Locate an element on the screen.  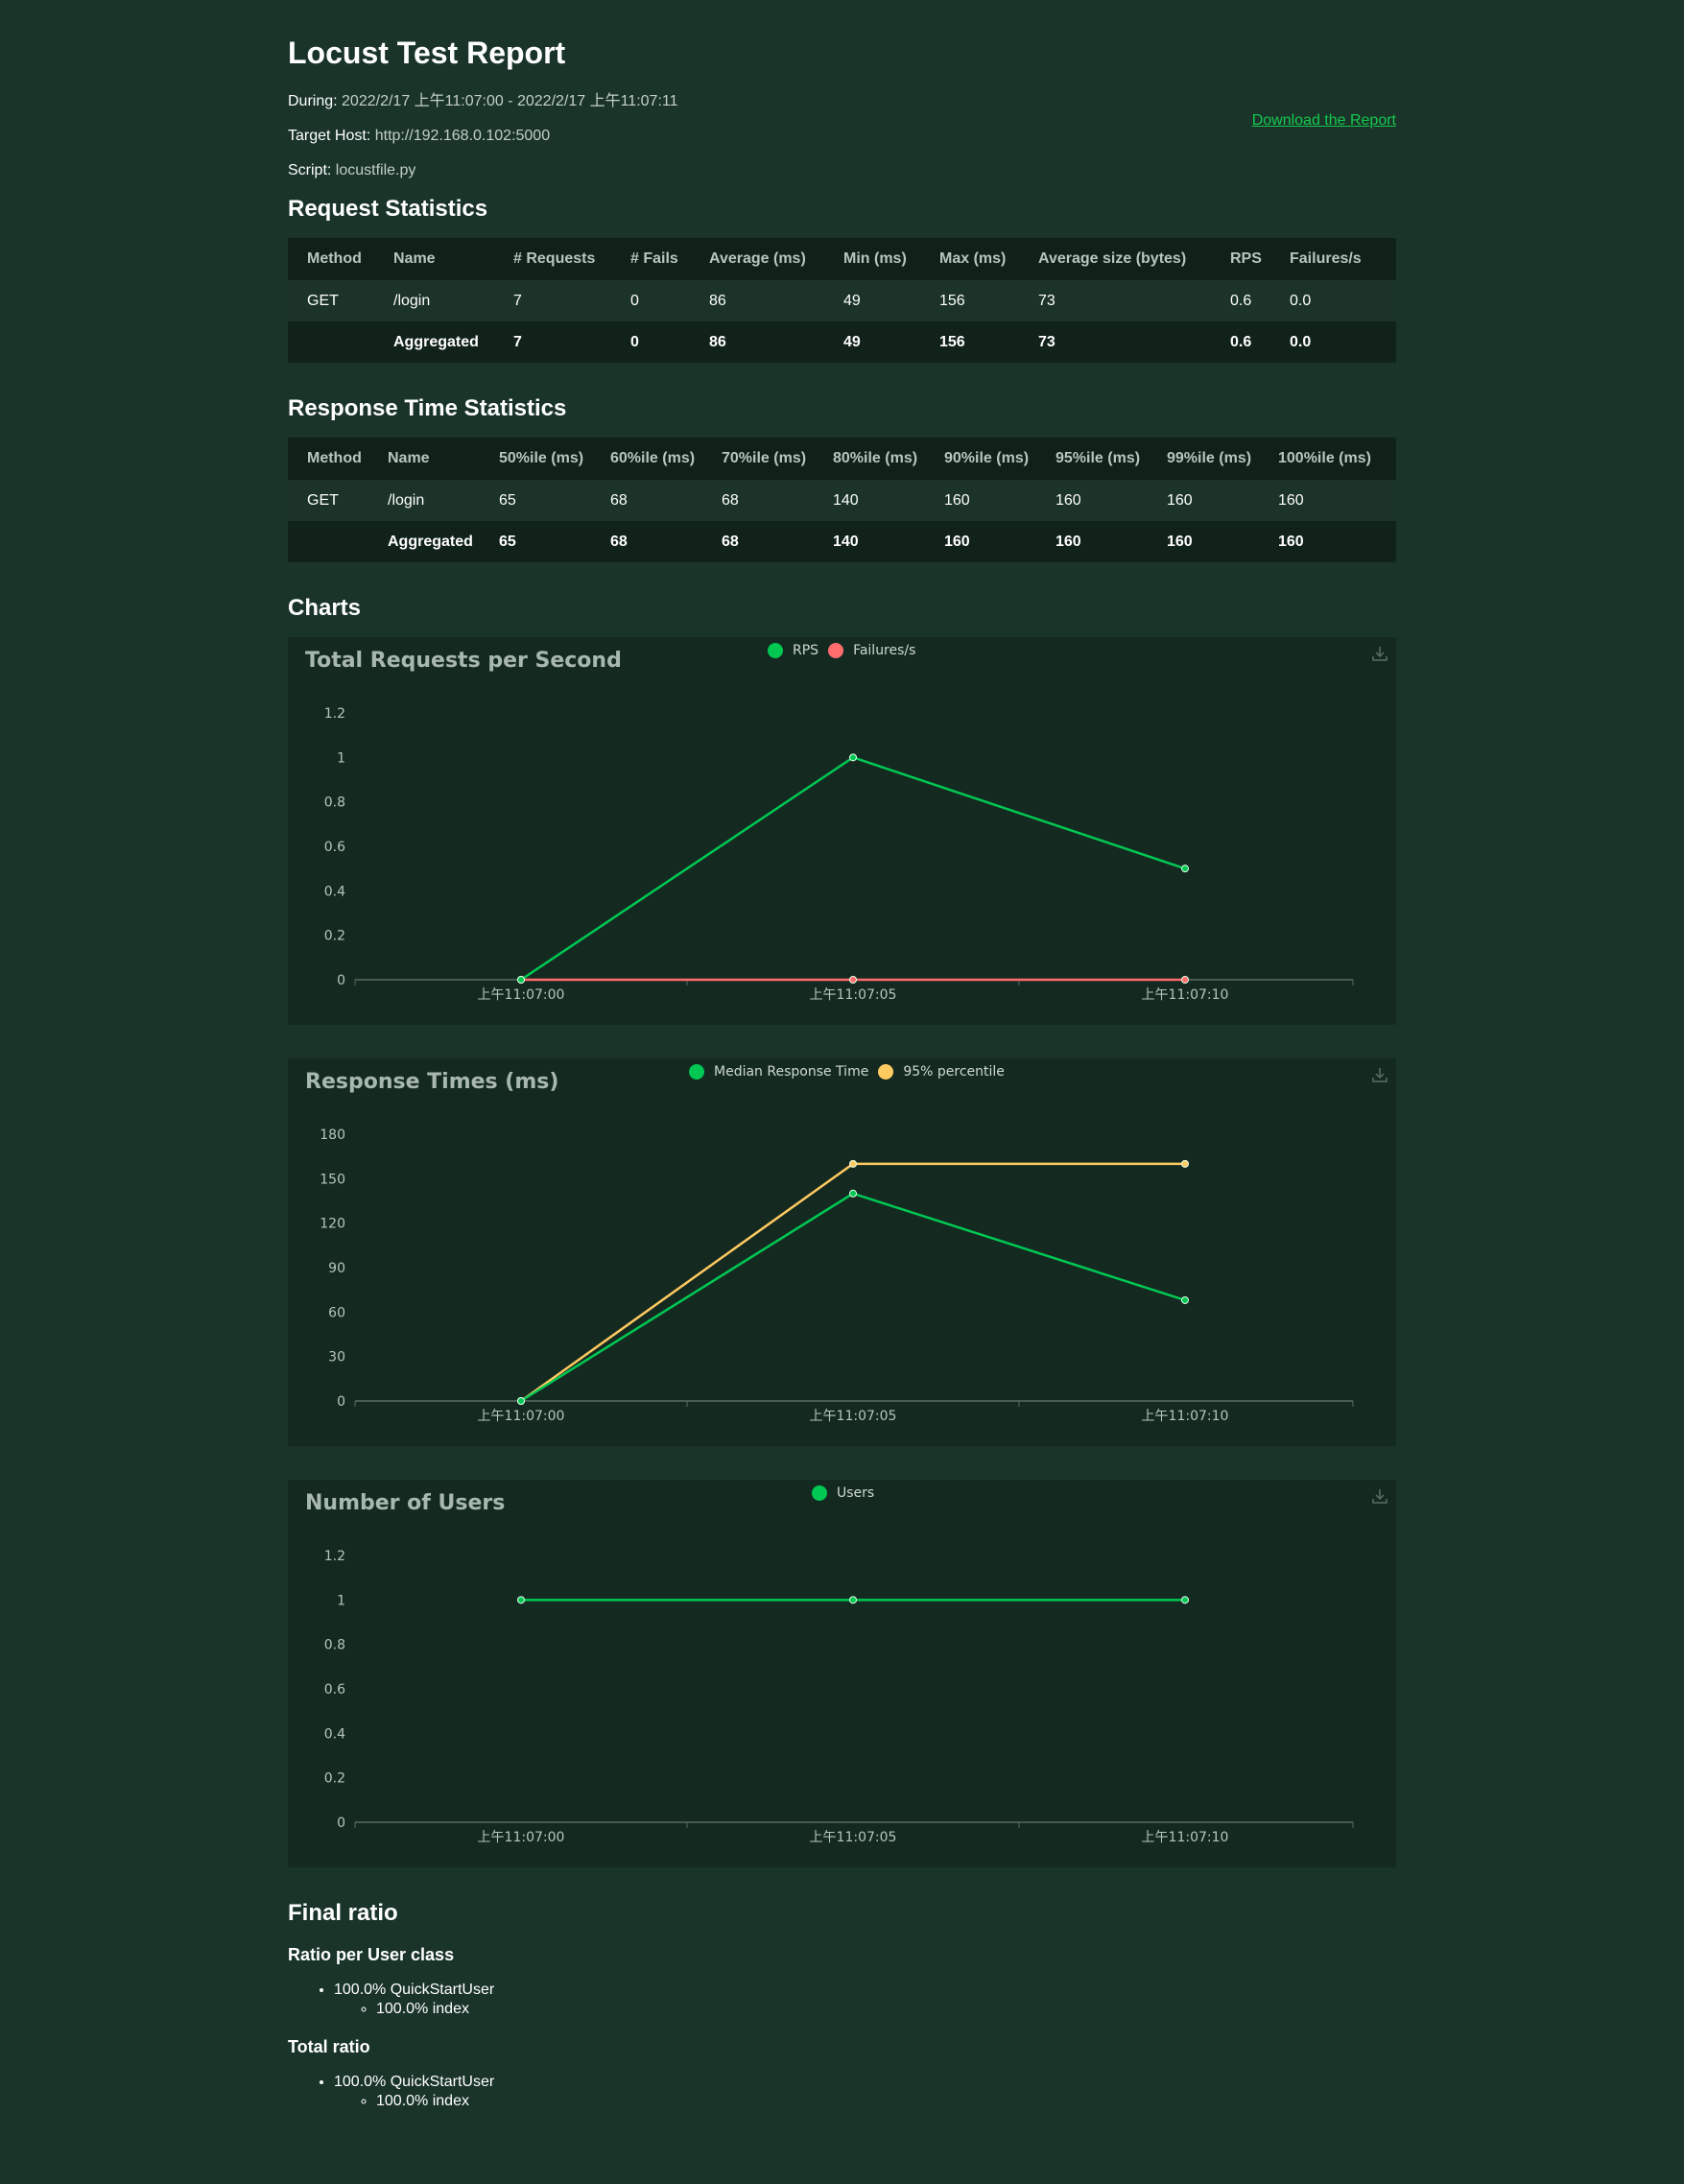
legend-dot-rps is located at coordinates (775, 651).